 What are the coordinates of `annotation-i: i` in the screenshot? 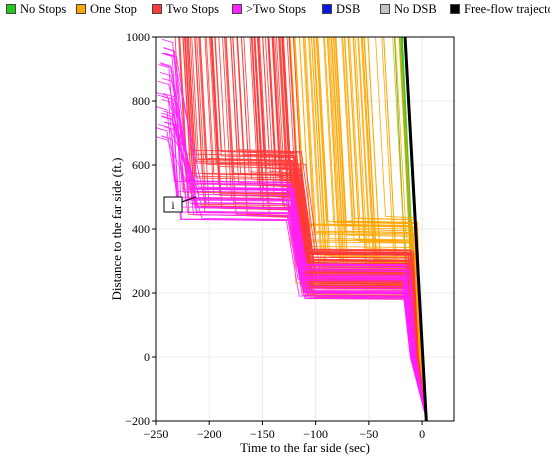 It's located at (180, 204).